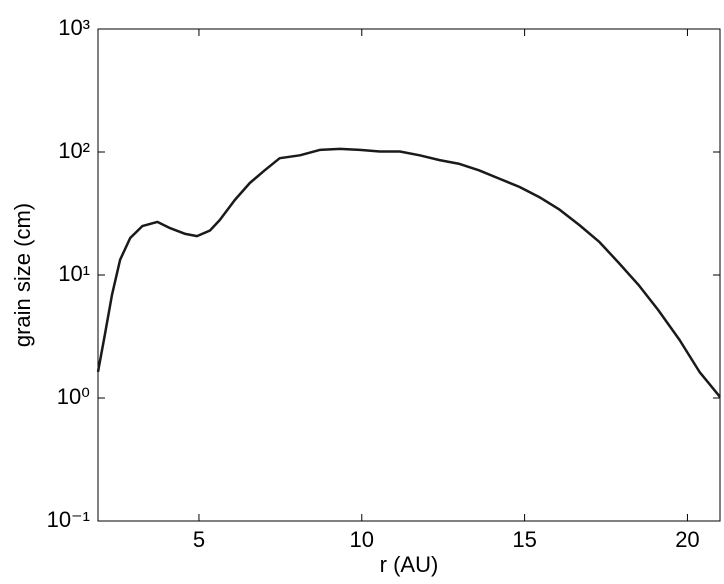 This screenshot has width=724, height=584. What do you see at coordinates (74, 150) in the screenshot?
I see `y-tick-label: 10²` at bounding box center [74, 150].